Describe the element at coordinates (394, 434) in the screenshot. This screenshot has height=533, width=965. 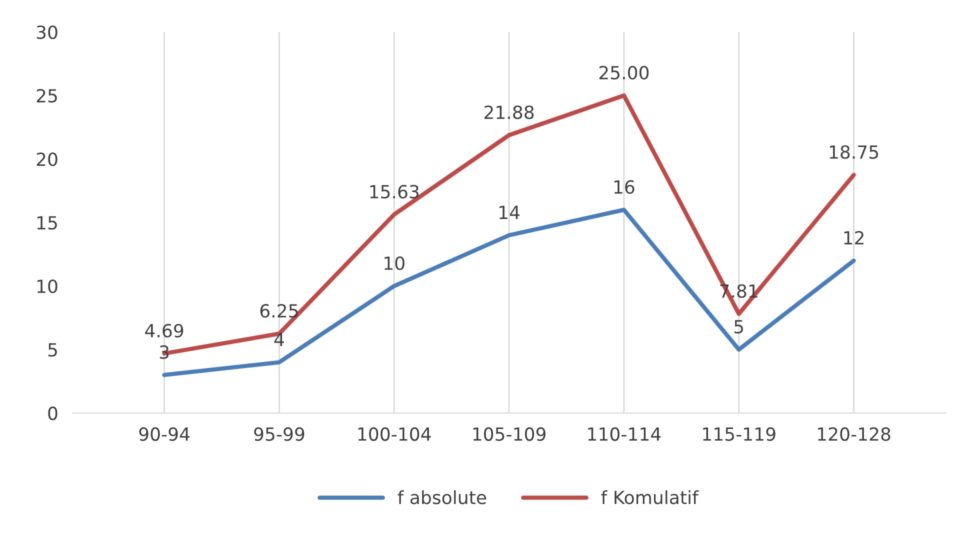
I see `x-tick-label: 100-104` at that location.